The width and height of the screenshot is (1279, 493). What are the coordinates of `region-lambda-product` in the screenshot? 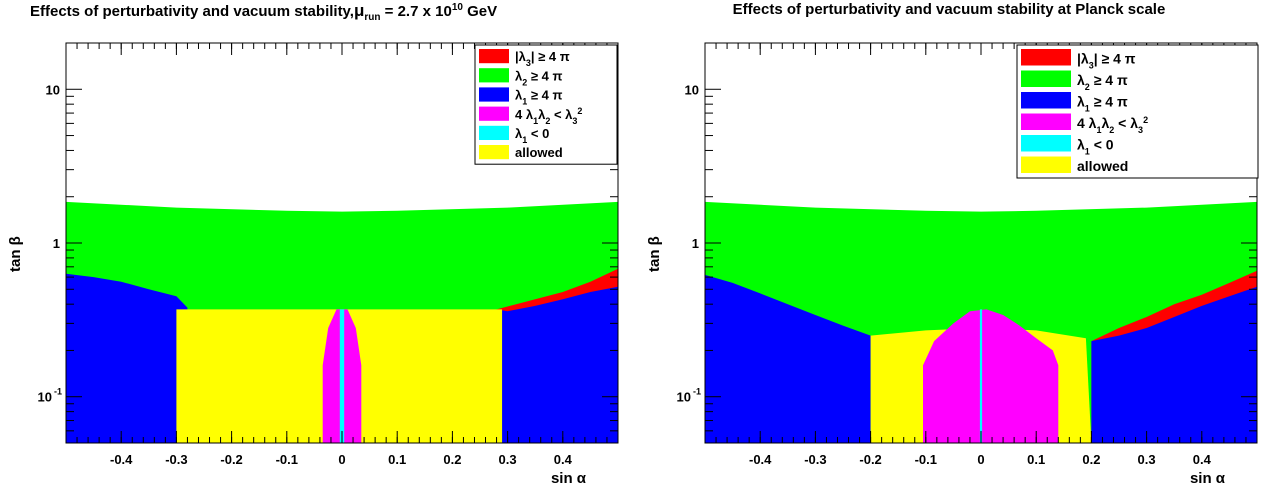 It's located at (991, 376).